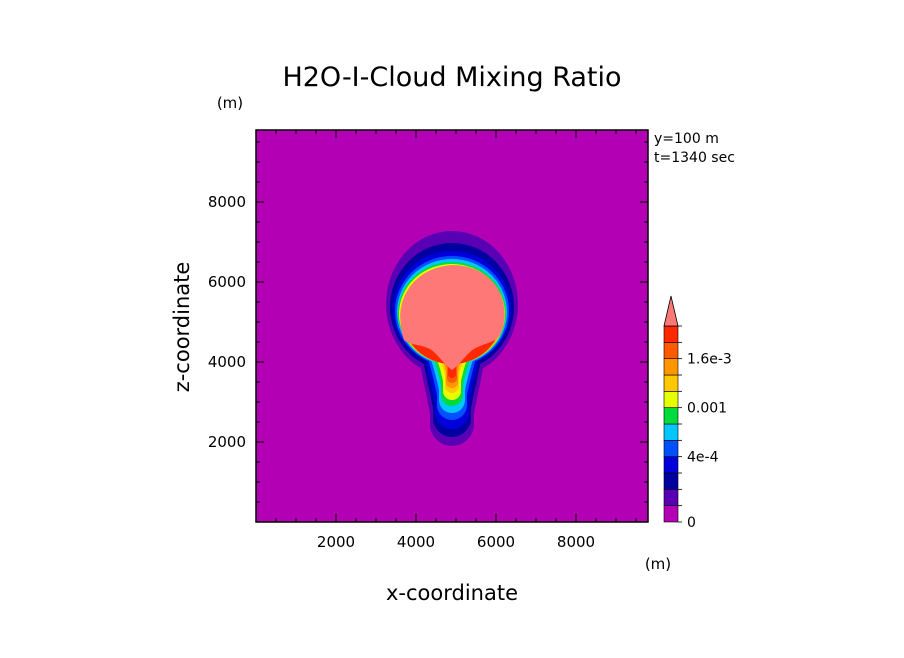  I want to click on colorbar-label: 0.001, so click(707, 409).